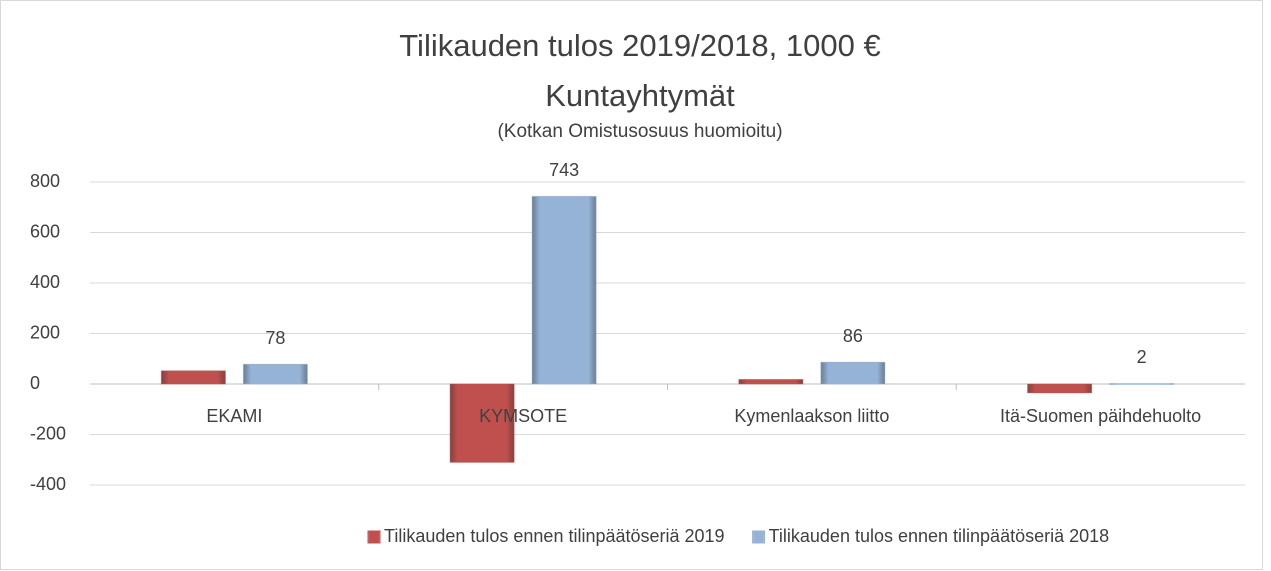  What do you see at coordinates (35, 383) in the screenshot?
I see `y-tick-label: 0` at bounding box center [35, 383].